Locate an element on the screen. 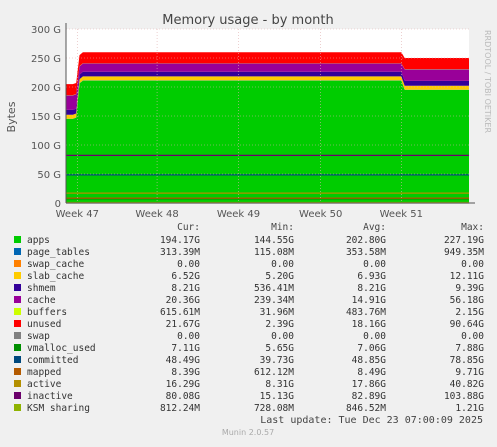 This screenshot has width=497, height=447. legend-value: 949.35M is located at coordinates (464, 252).